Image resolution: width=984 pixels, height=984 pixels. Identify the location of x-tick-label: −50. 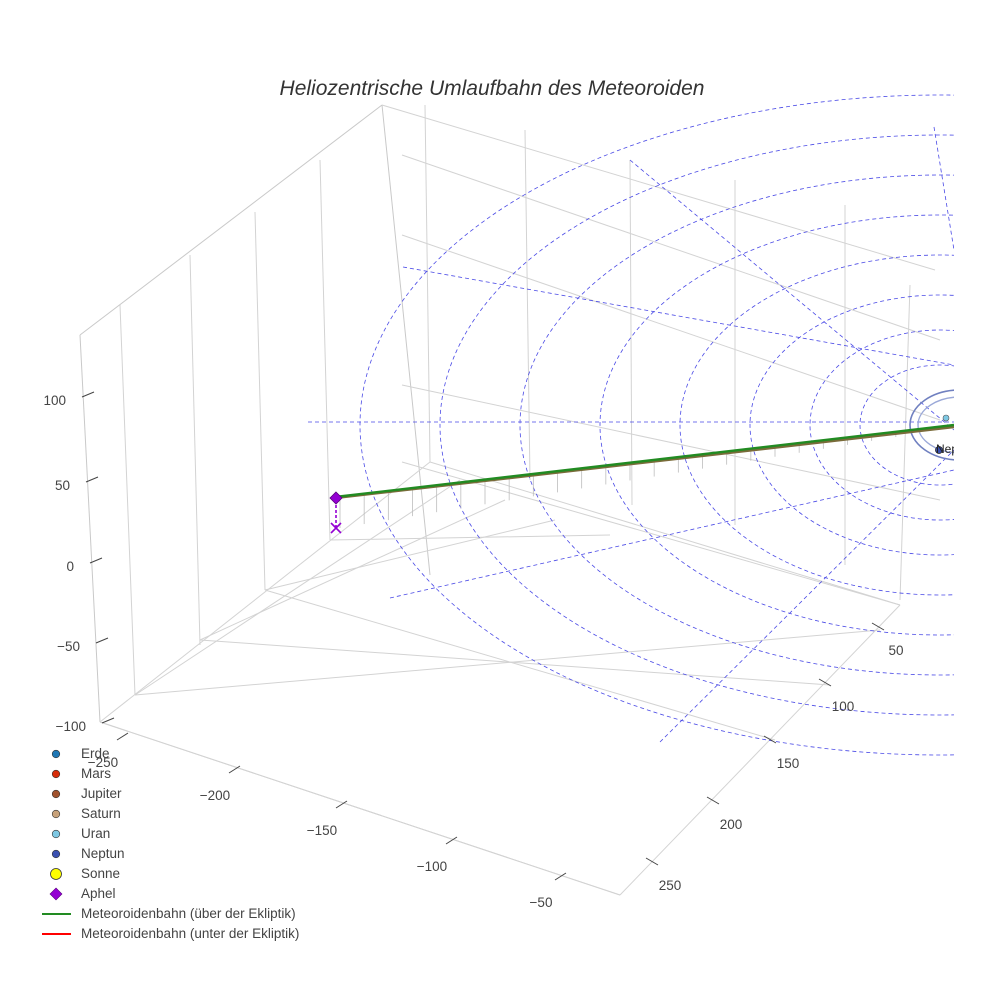
(541, 902).